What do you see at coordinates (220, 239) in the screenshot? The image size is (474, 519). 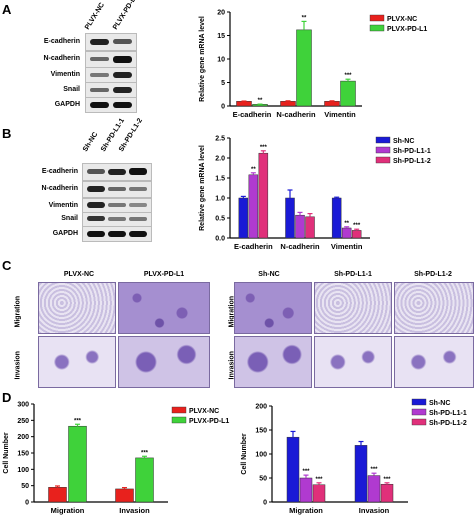 I see `y-tick-label: 0.0` at bounding box center [220, 239].